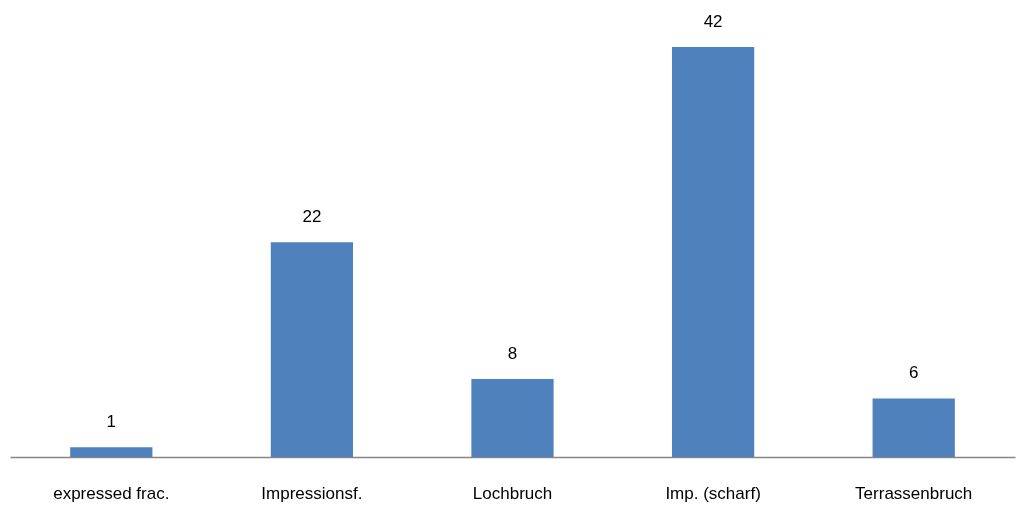 The image size is (1019, 514). Describe the element at coordinates (512, 353) in the screenshot. I see `data-label: 8` at that location.